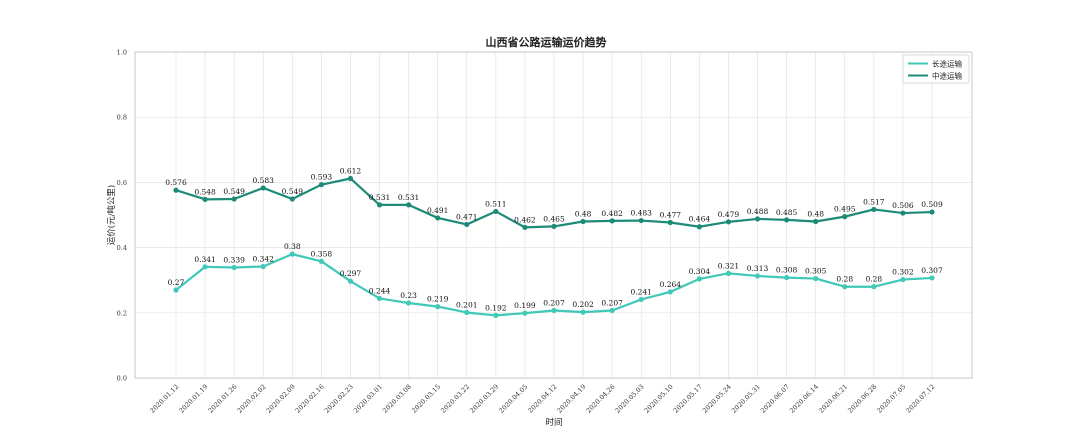 This screenshot has width=1080, height=432. I want to click on data-label: 0.264, so click(671, 284).